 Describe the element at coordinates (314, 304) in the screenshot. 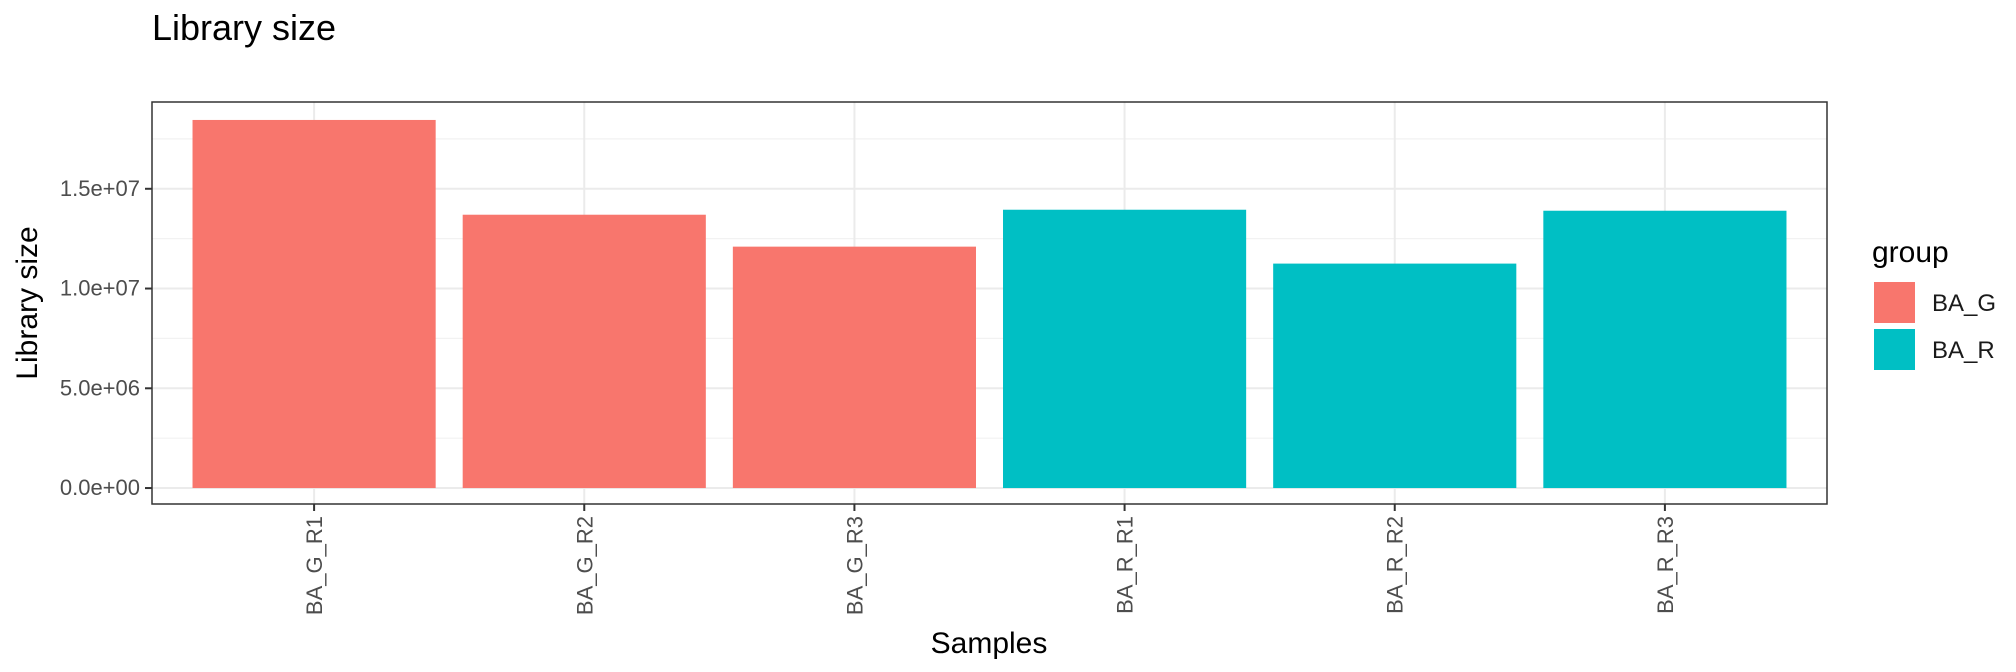

I see `bar-ba-g-r1` at that location.